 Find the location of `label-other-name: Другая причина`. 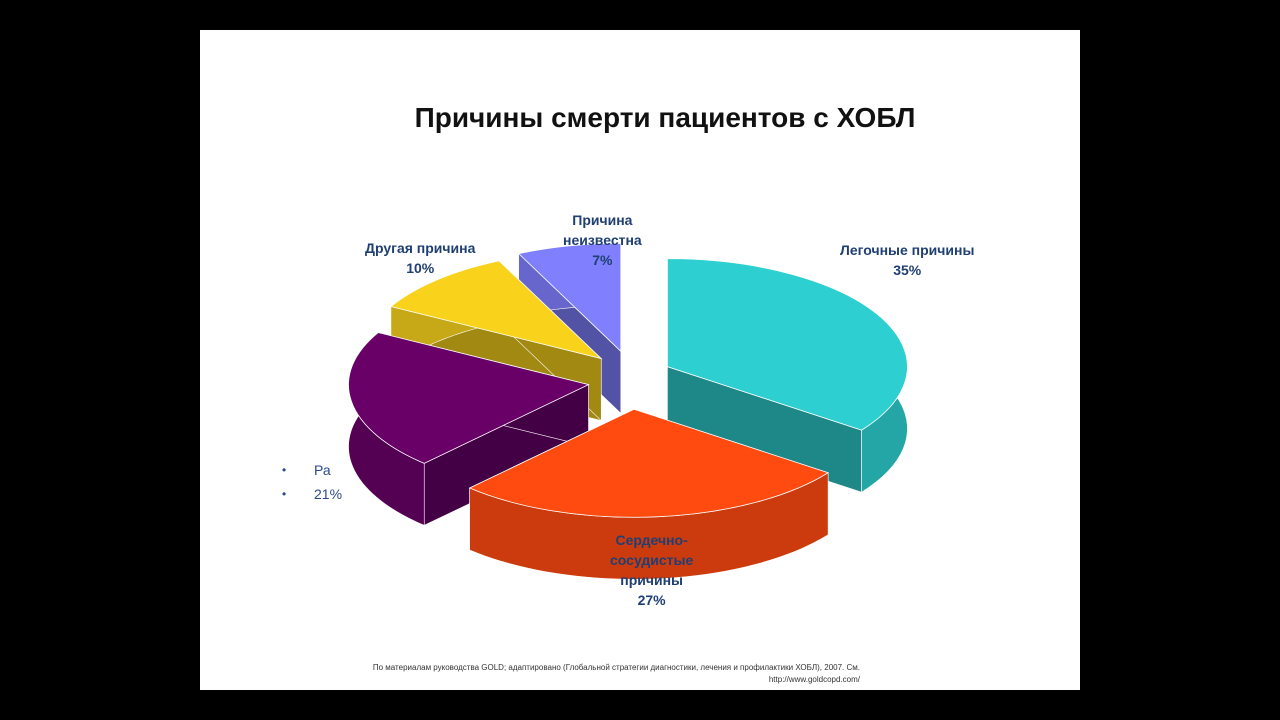

label-other-name: Другая причина is located at coordinates (420, 248).